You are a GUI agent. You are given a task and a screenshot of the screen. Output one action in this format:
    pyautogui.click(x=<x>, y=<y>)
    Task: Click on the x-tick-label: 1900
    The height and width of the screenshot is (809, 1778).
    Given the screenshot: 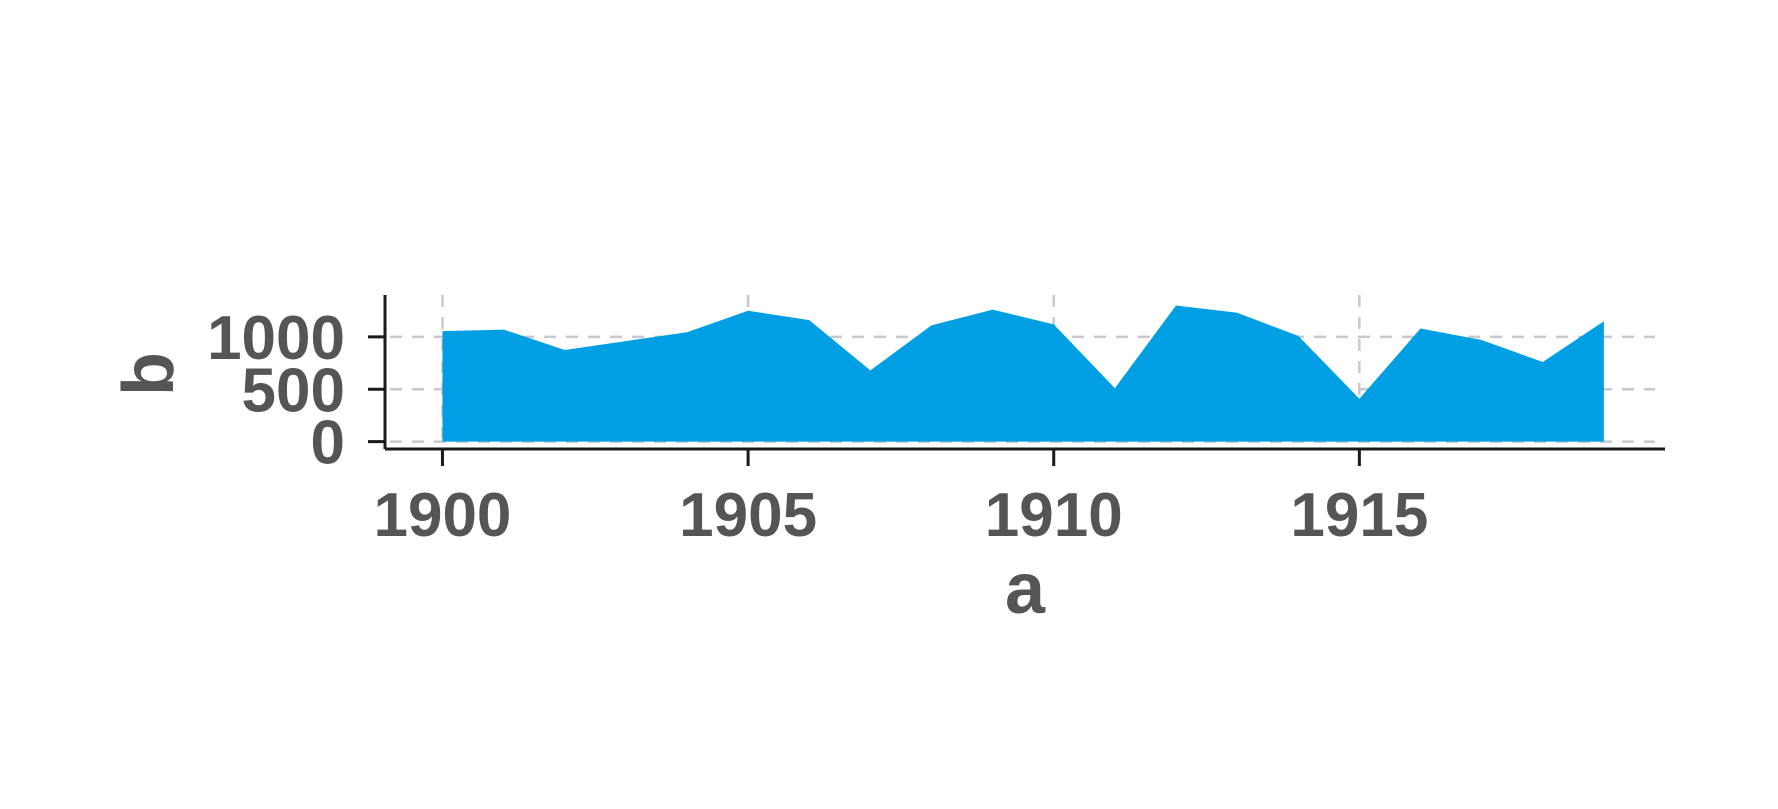 What is the action you would take?
    pyautogui.click(x=442, y=515)
    